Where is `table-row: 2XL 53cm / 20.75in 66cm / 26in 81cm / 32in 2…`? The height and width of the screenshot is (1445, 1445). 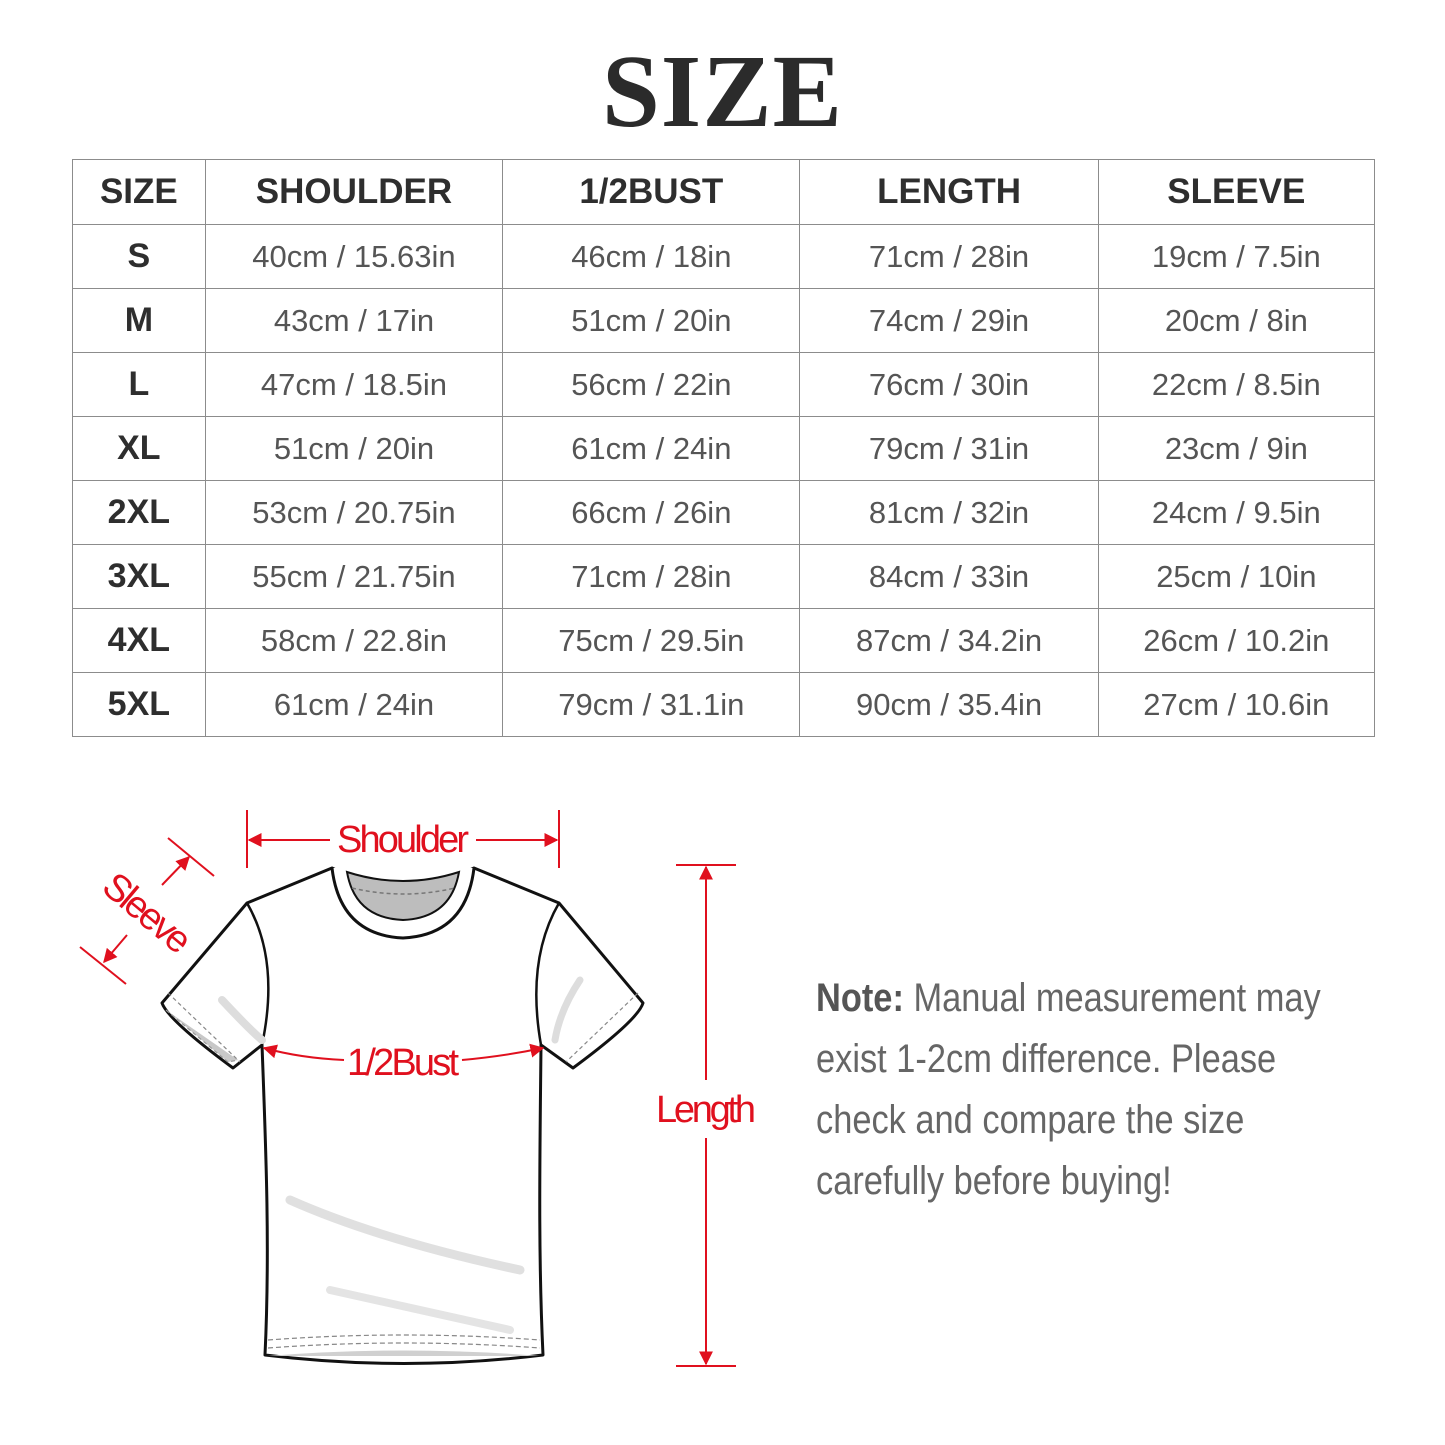
table-row: 2XL 53cm / 20.75in 66cm / 26in 81cm / 32in 2… is located at coordinates (724, 512).